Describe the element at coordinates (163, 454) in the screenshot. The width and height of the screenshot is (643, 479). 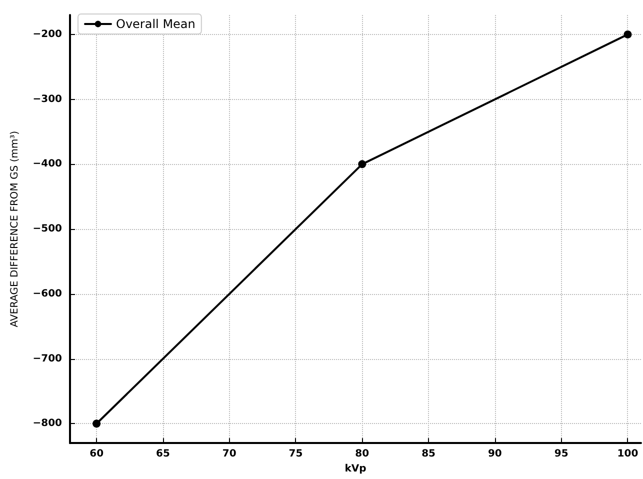
I see `x-tick-label: 65` at that location.